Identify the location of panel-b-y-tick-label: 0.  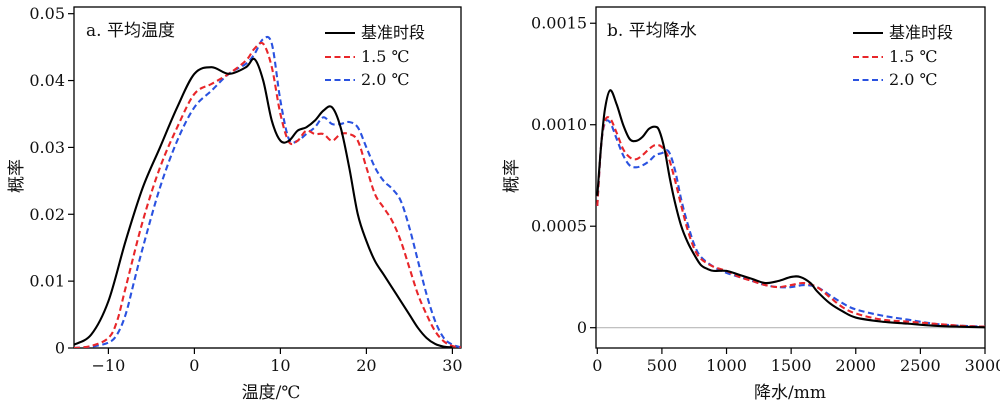
(582, 327).